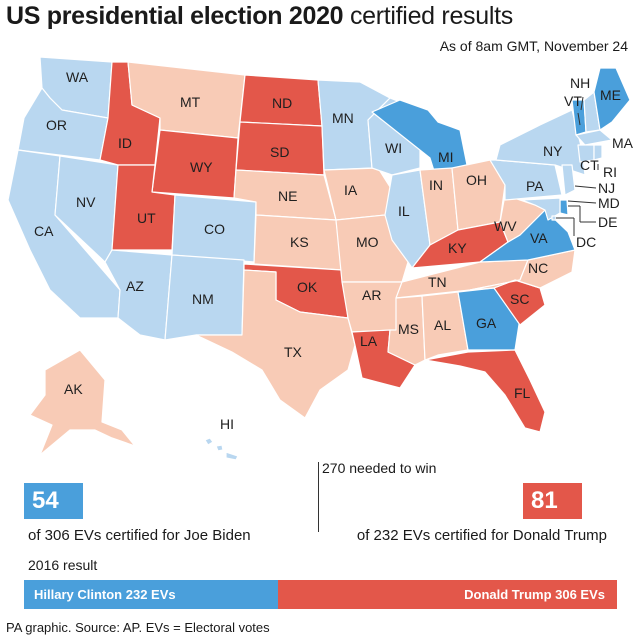 The height and width of the screenshot is (641, 640). Describe the element at coordinates (573, 101) in the screenshot. I see `state-label-vt: VT` at that location.